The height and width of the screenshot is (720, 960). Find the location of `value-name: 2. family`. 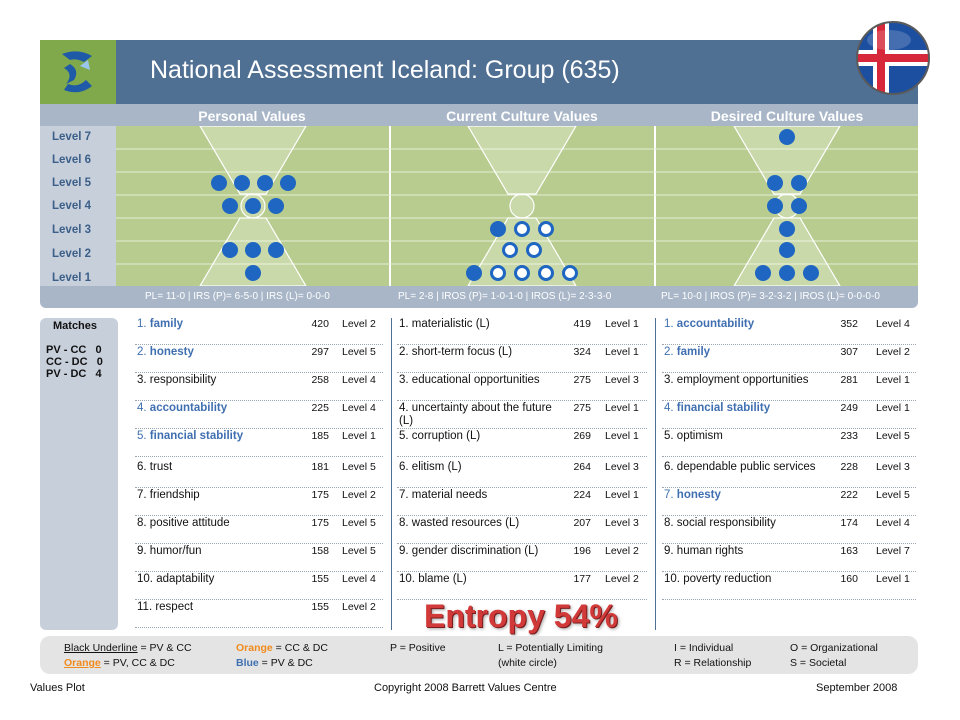

value-name: 2. family is located at coordinates (742, 352).